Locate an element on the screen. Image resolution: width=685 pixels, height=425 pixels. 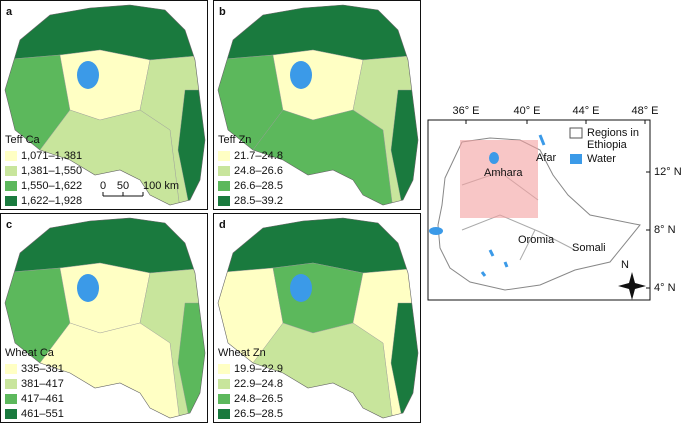
x-tick-label: 48° E is located at coordinates (644, 111).